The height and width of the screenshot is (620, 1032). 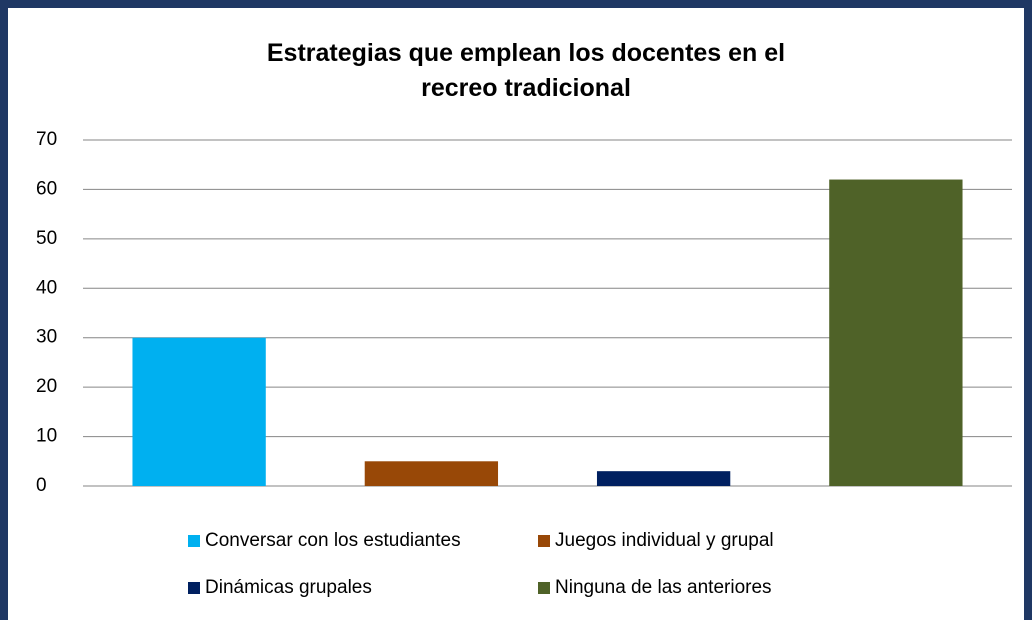 What do you see at coordinates (664, 540) in the screenshot?
I see `legend-label: Juegos individual y grupal` at bounding box center [664, 540].